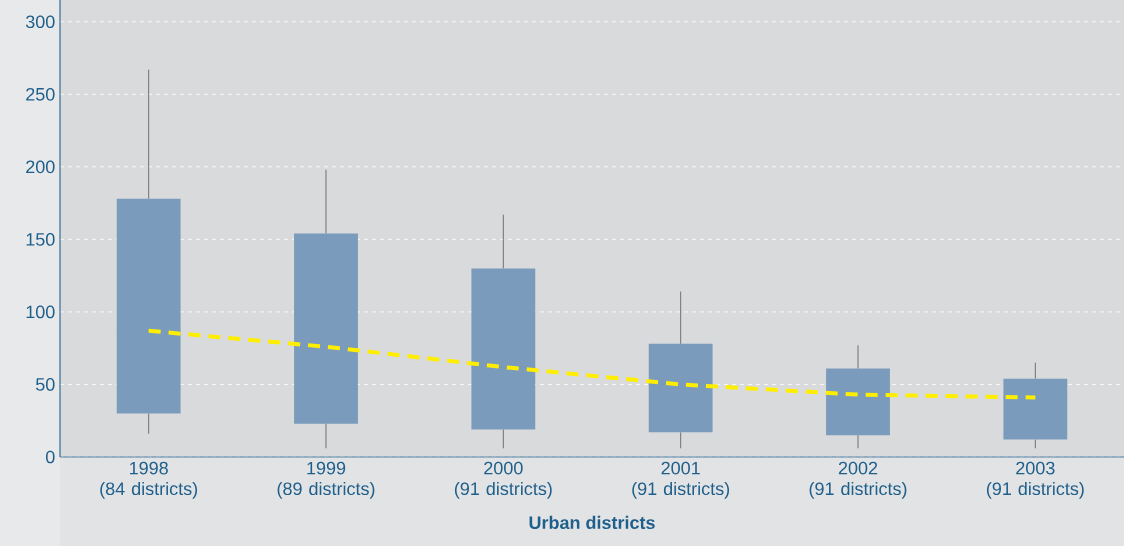  Describe the element at coordinates (503, 480) in the screenshot. I see `x-tick-label: 2000 (91 districts)` at that location.